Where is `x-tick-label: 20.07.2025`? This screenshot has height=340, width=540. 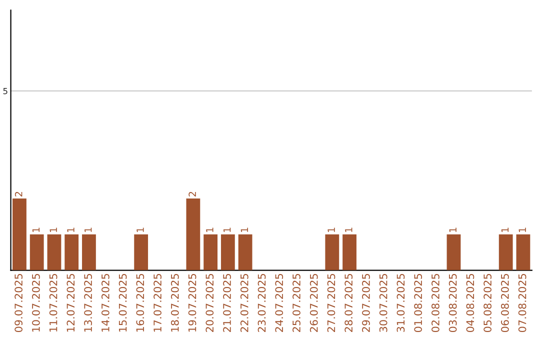
x-tick-label: 20.07.2025 is located at coordinates (210, 303).